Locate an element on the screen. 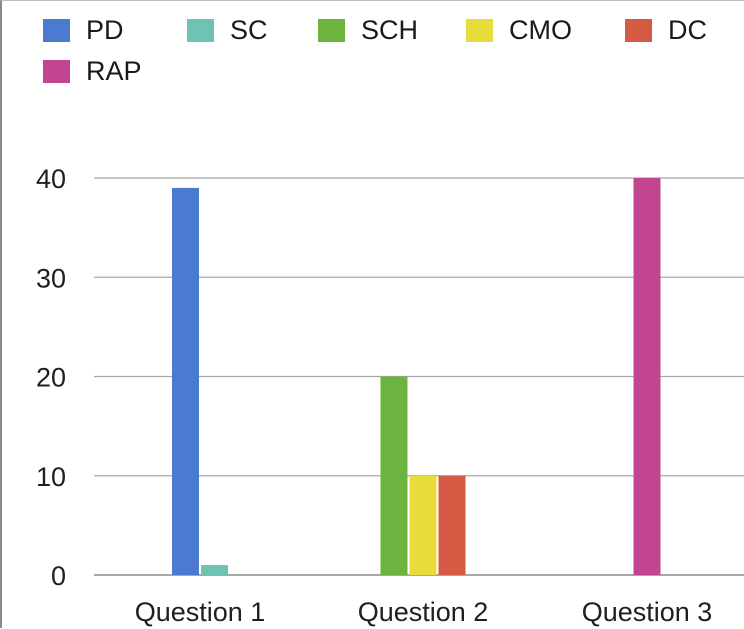 The width and height of the screenshot is (744, 629). y-tick-label: 40 is located at coordinates (51, 179).